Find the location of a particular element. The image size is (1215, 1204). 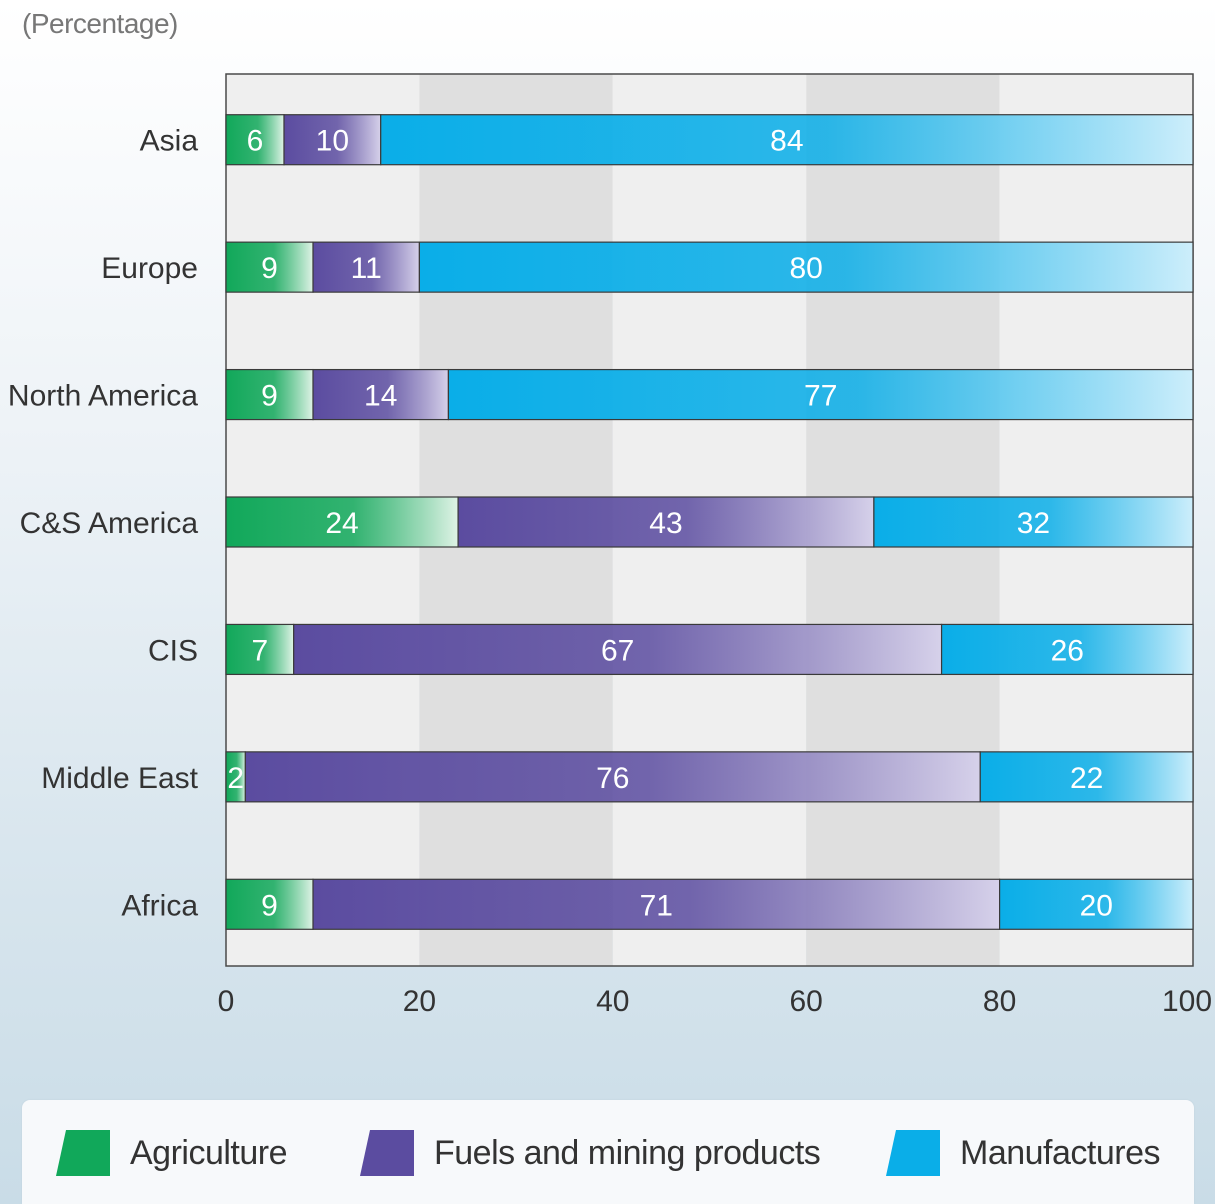

legend-item-agriculture: Agriculture is located at coordinates (172, 1153).